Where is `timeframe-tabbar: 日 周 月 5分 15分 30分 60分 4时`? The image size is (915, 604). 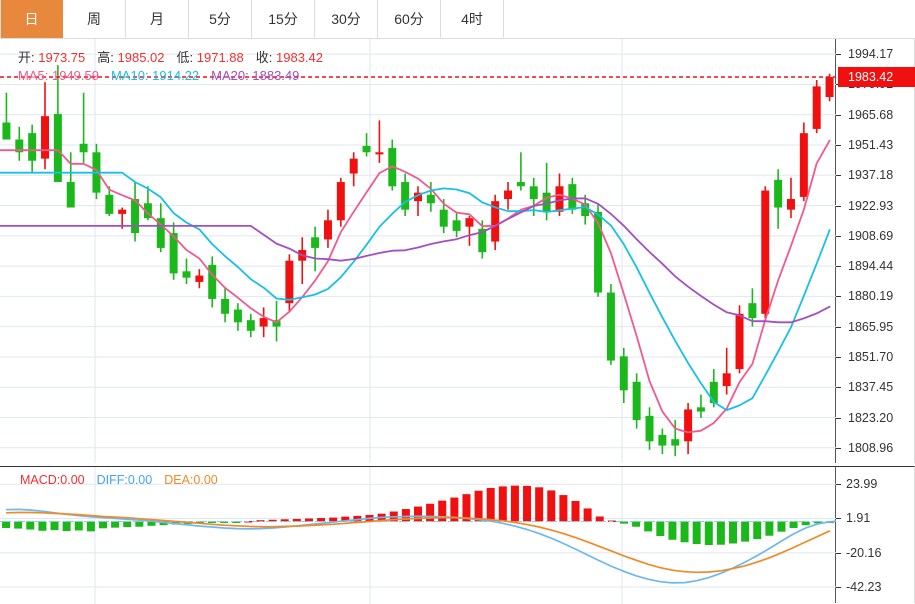 timeframe-tabbar: 日 周 月 5分 15分 30分 60分 4时 is located at coordinates (457, 19).